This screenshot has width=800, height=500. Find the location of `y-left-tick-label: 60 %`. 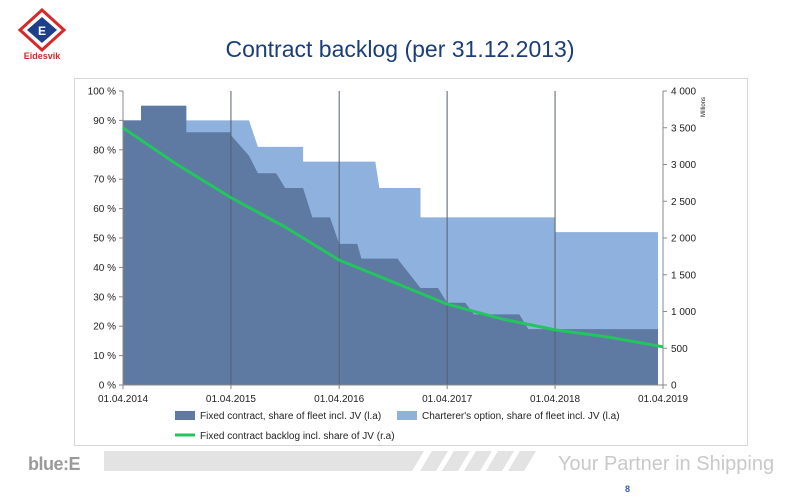

y-left-tick-label: 60 % is located at coordinates (104, 209).